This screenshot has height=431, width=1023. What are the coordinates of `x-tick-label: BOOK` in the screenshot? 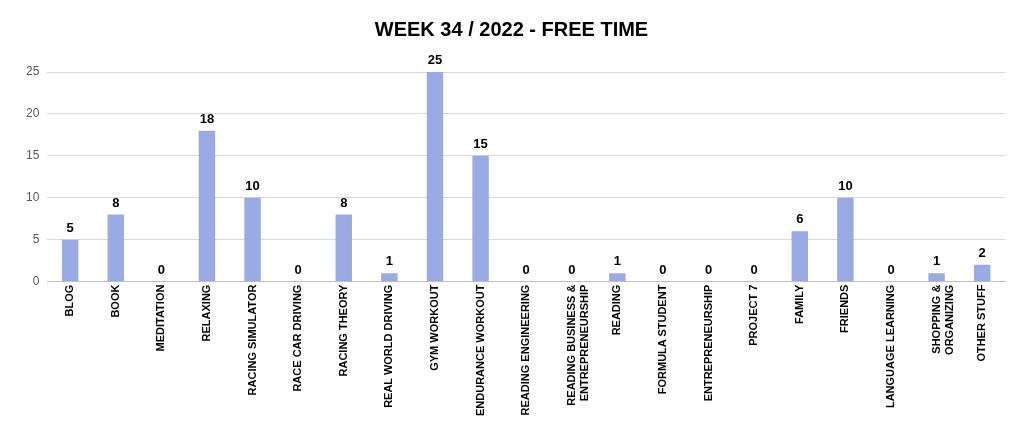 It's located at (114, 301).